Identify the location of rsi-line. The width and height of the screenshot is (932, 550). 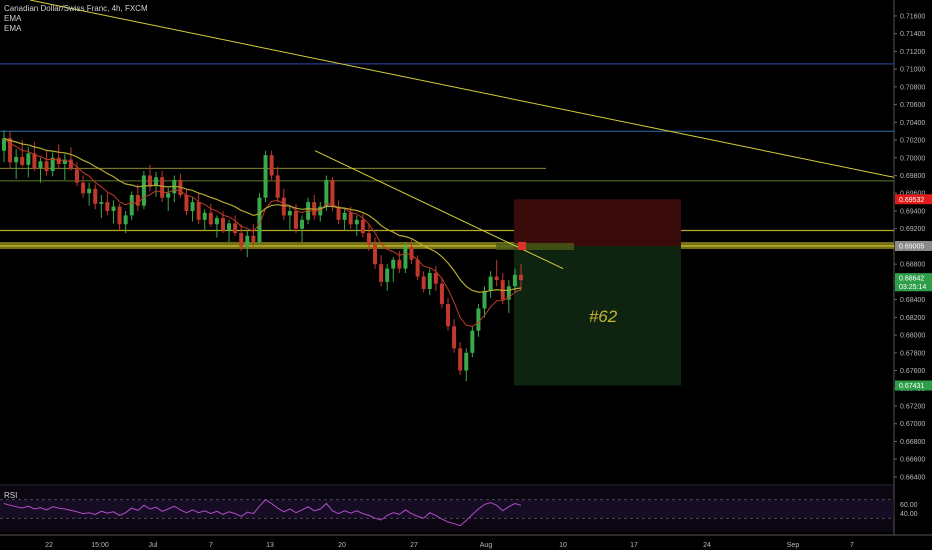
(262, 513).